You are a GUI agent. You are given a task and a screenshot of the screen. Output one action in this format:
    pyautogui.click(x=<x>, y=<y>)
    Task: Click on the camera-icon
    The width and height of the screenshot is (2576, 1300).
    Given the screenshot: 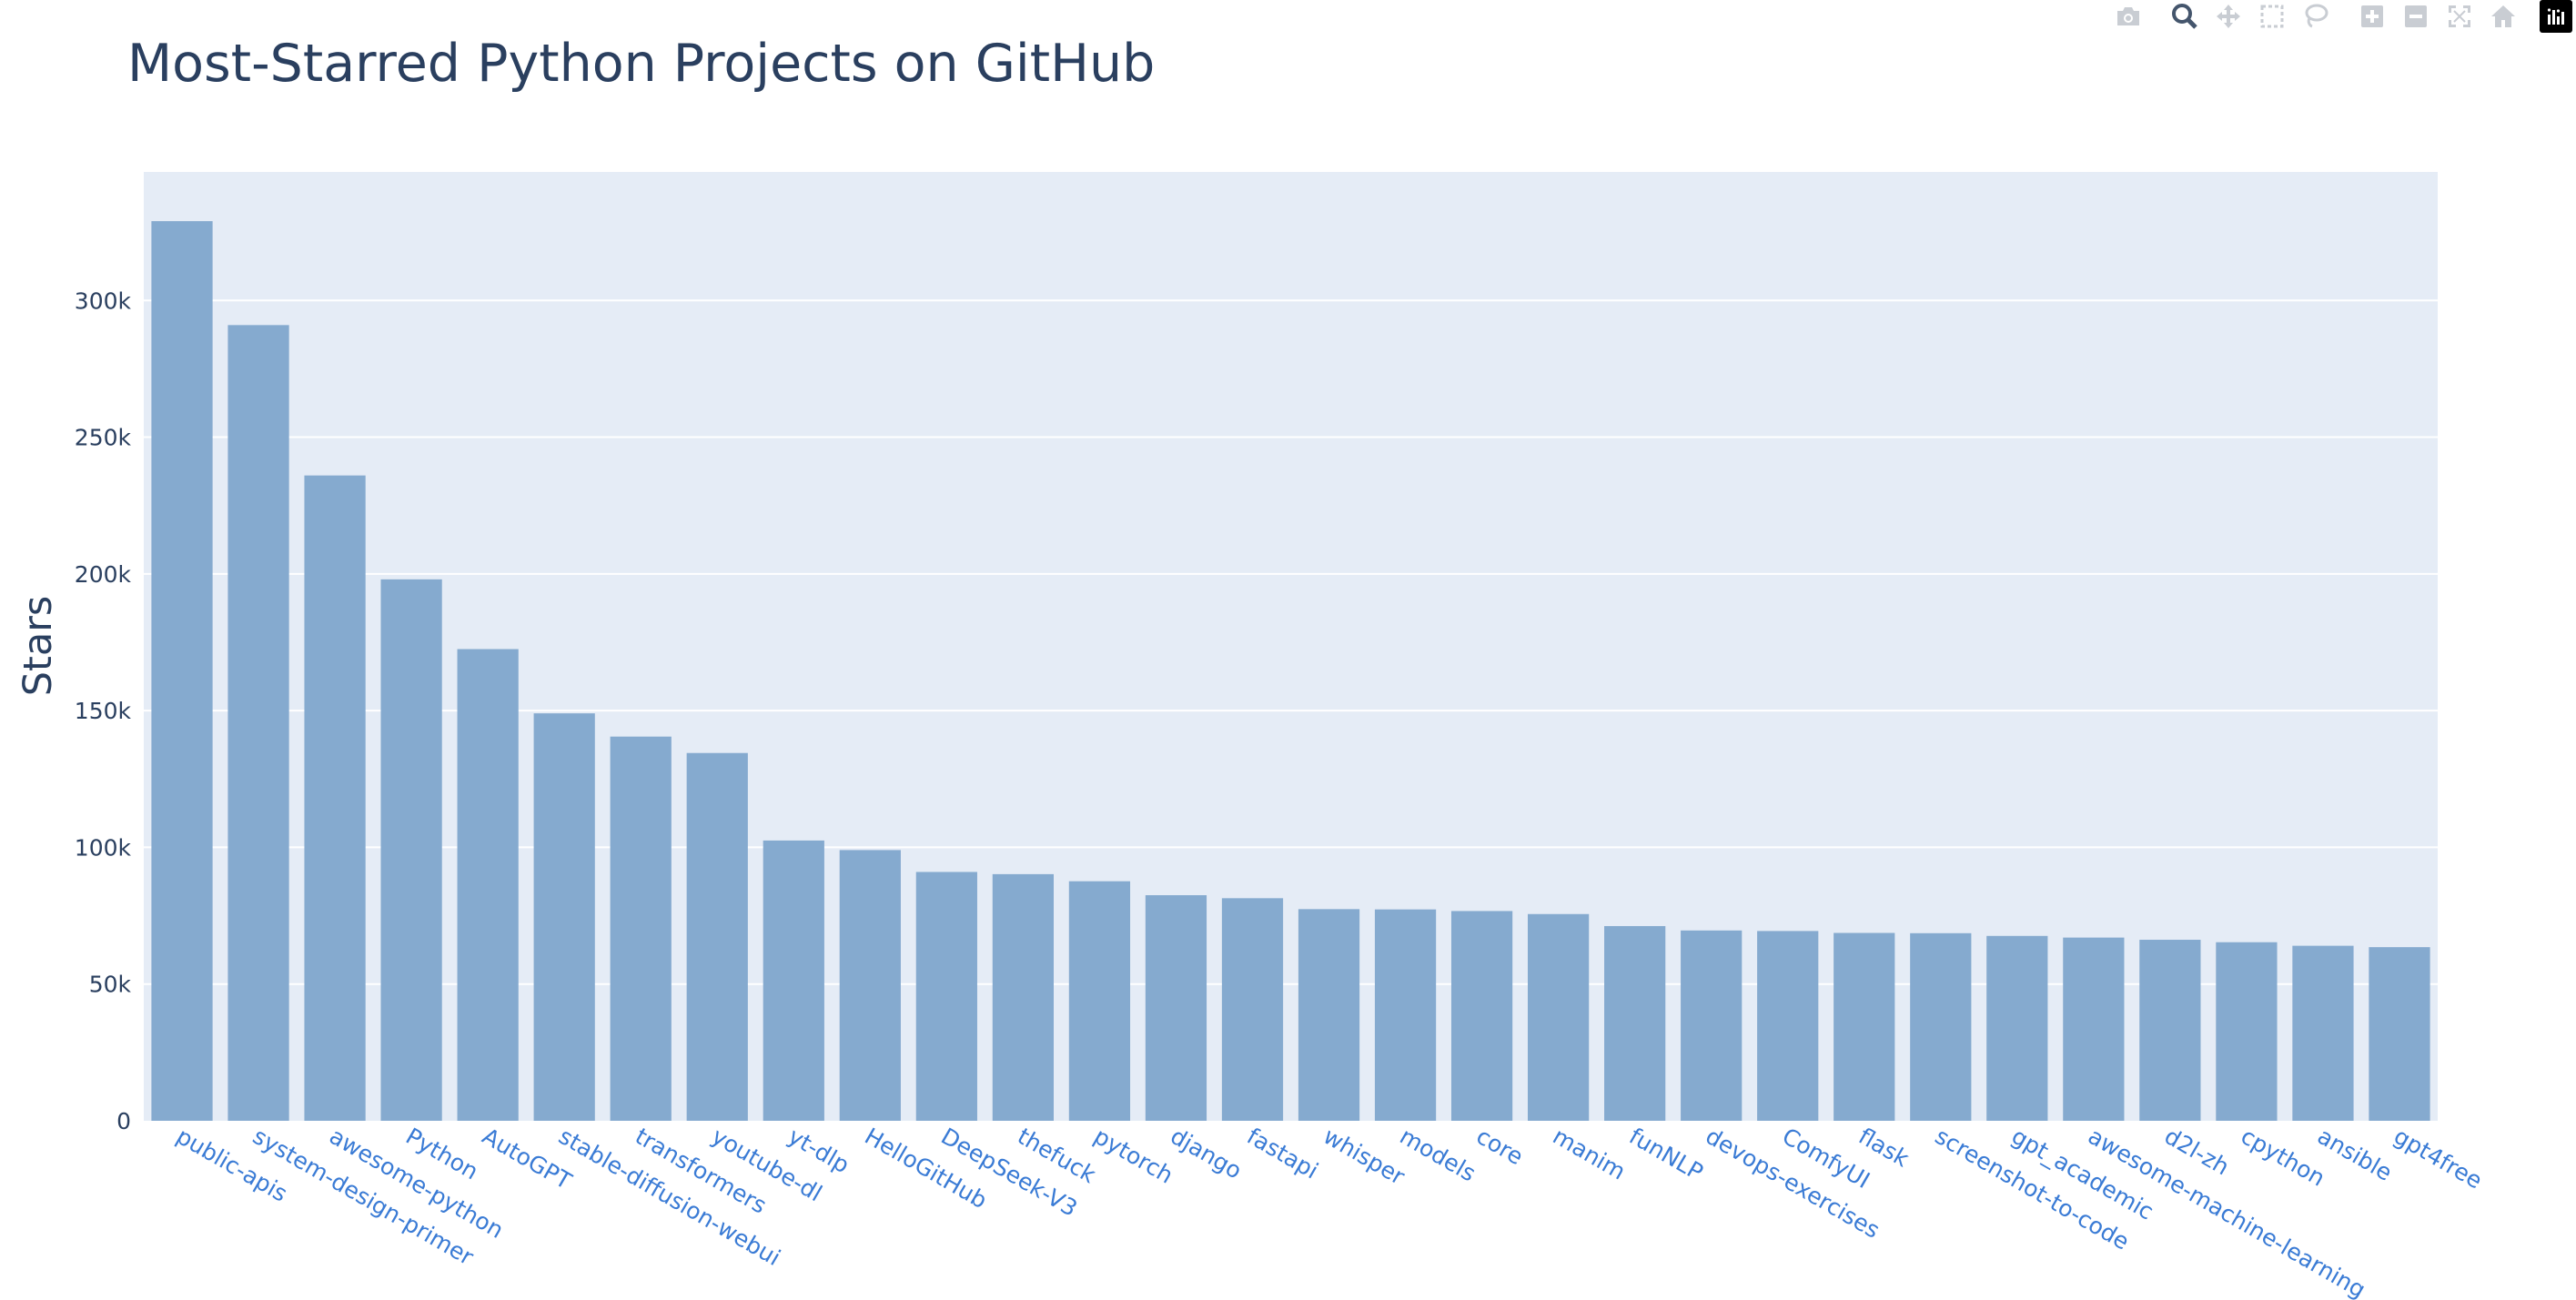 What is the action you would take?
    pyautogui.click(x=2128, y=16)
    